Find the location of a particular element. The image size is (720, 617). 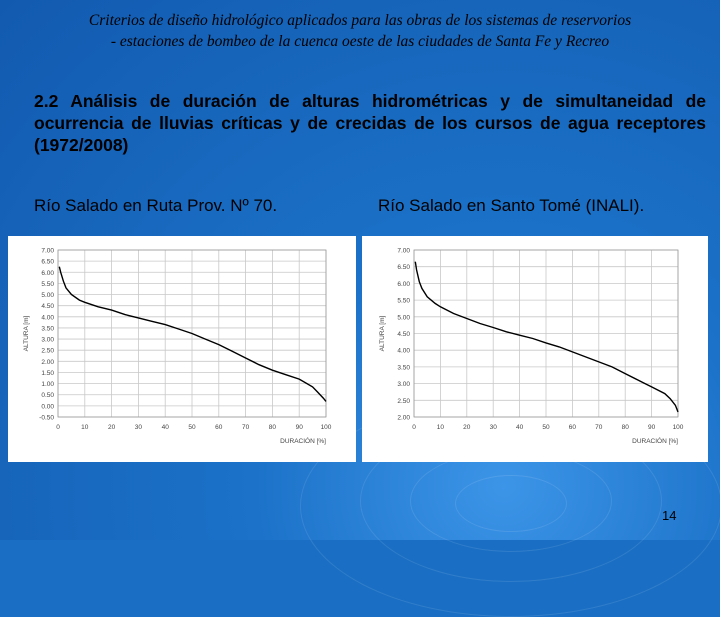

right-chart-label: Río Salado en Santo Tomé (INALI). is located at coordinates (511, 205).